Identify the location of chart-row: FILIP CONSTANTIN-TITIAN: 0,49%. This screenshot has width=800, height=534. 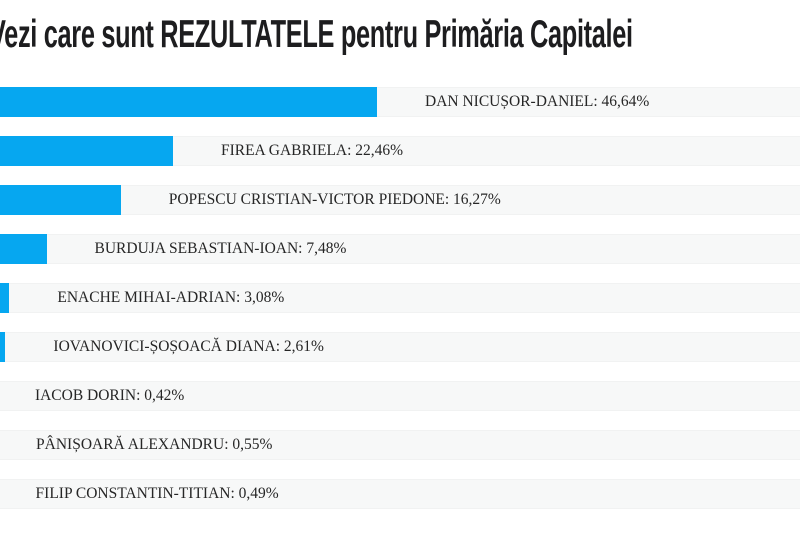
(400, 494).